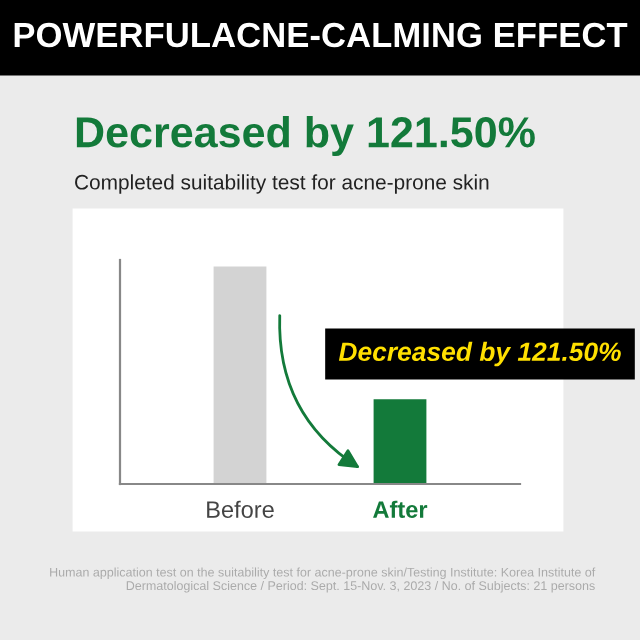  I want to click on text: Completed suitability test for acne-prone skin, so click(282, 184).